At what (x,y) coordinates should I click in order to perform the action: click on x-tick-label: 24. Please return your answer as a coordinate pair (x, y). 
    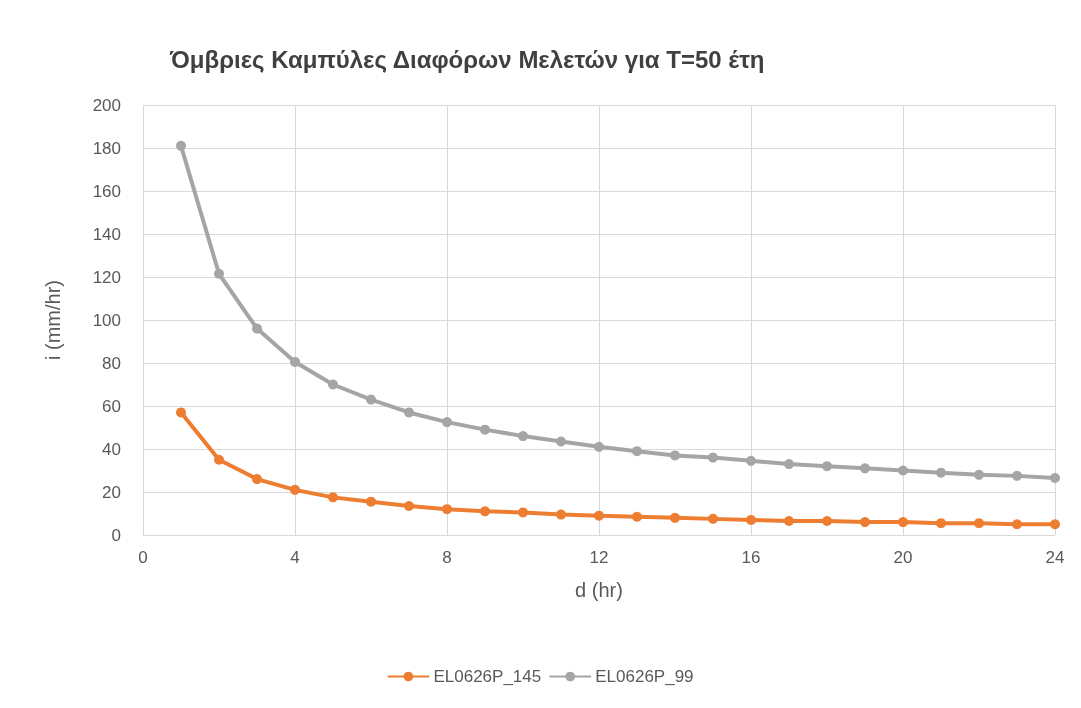
    Looking at the image, I should click on (1055, 557).